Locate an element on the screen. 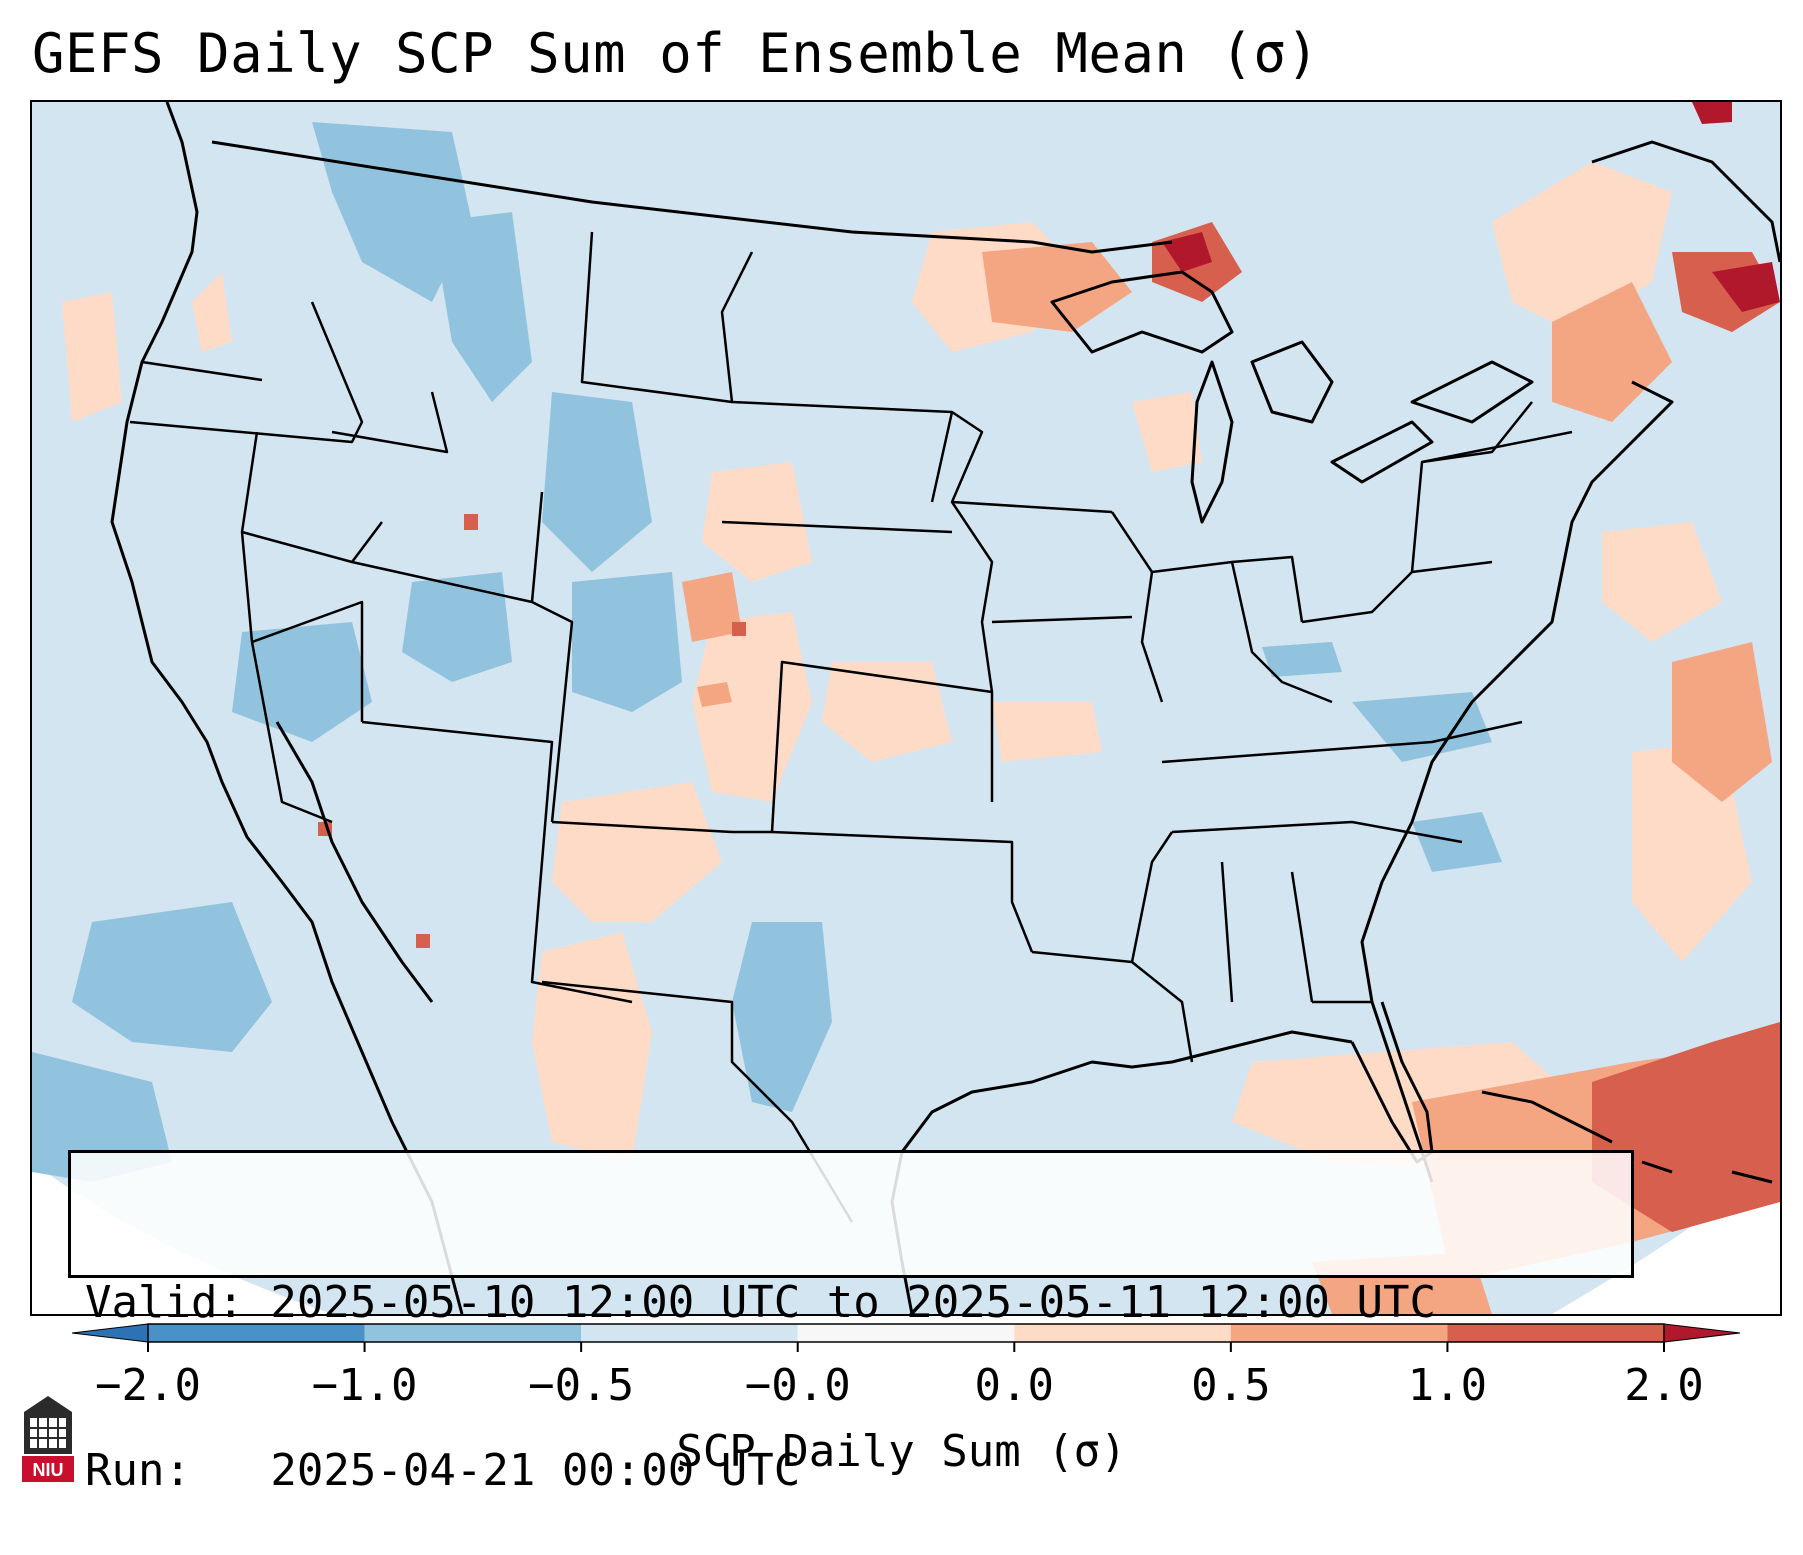 Image resolution: width=1803 pixels, height=1555 pixels. colorbar-tick-label: −2.0 is located at coordinates (148, 1385).